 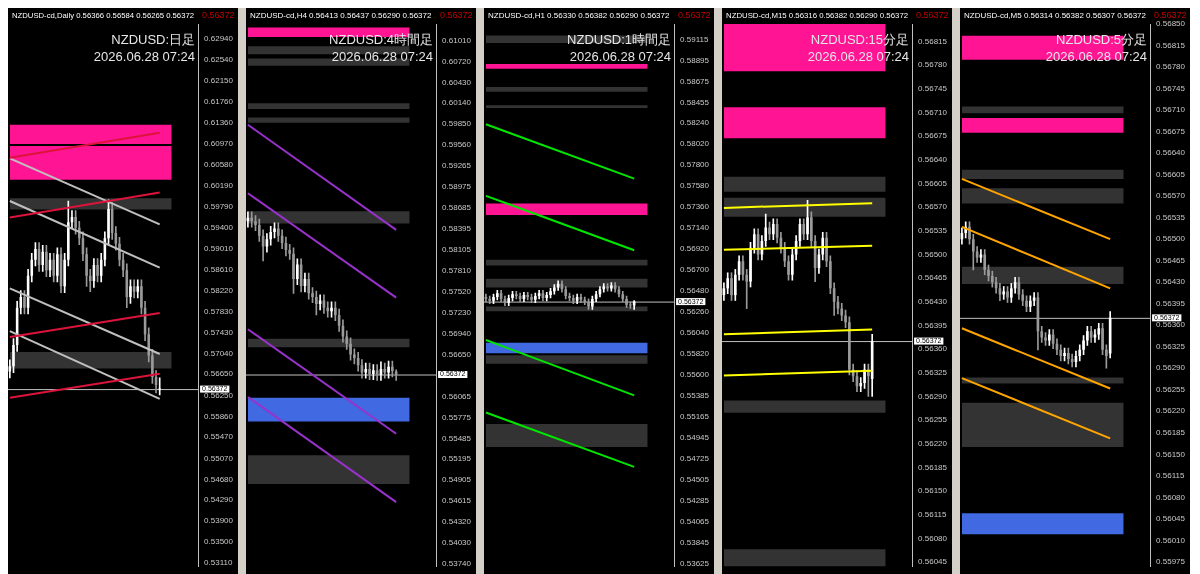 I want to click on y-tick-label: 0.57520, so click(x=457, y=292).